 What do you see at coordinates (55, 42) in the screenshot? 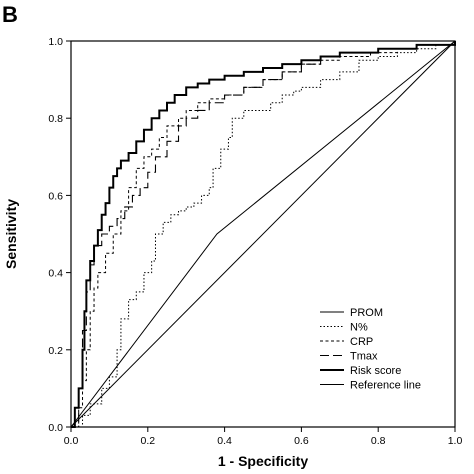
I see `y-tick-label: 1.0` at bounding box center [55, 42].